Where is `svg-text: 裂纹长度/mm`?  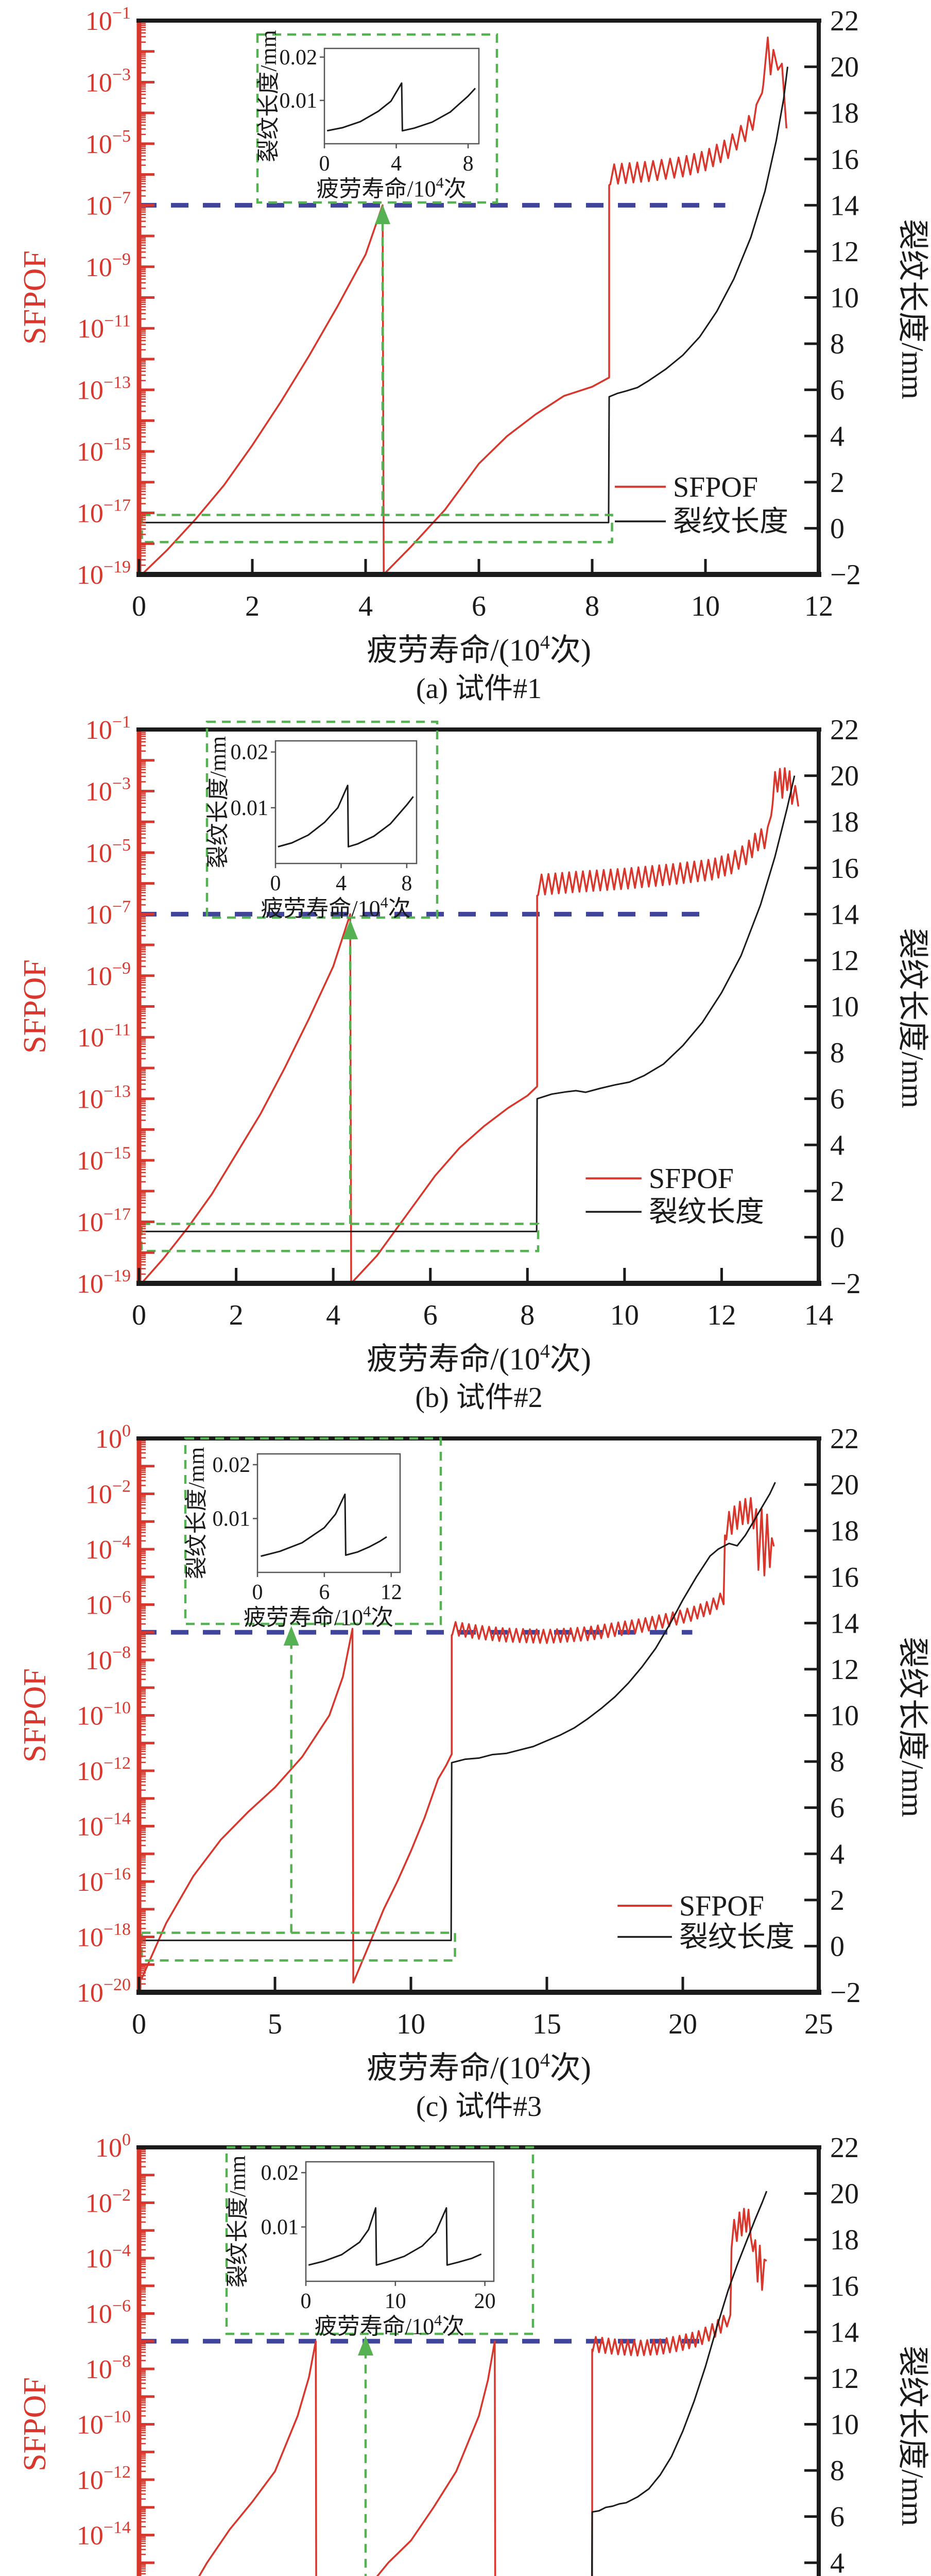 svg-text: 裂纹长度/mm is located at coordinates (268, 96).